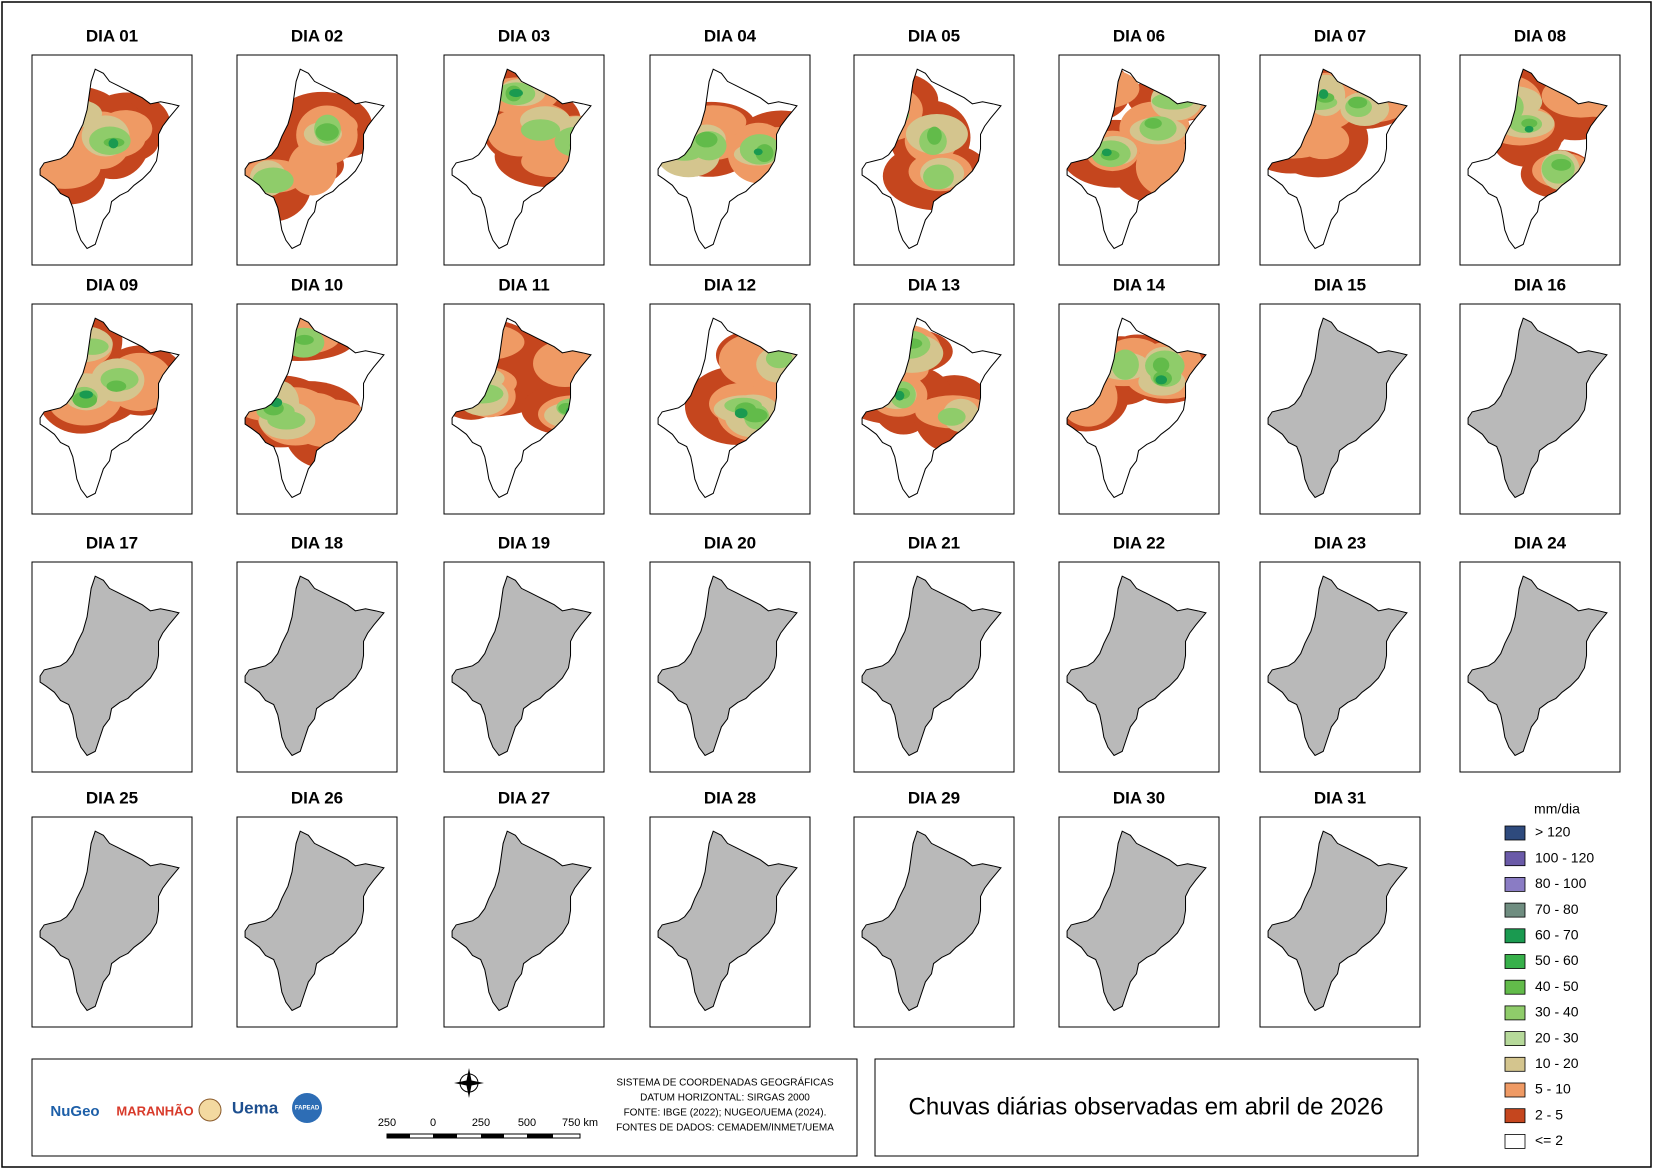 This screenshot has height=1169, width=1653. I want to click on credit-line: DATUM HORIZONTAL: SIRGAS 2000, so click(725, 1098).